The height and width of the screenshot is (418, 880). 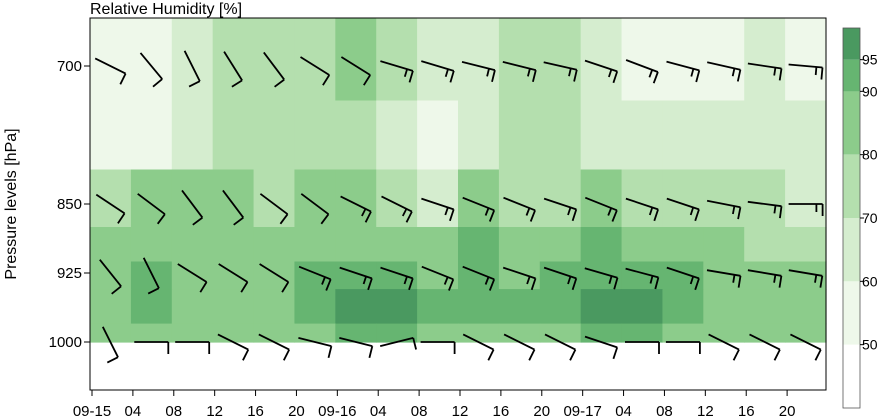 What do you see at coordinates (870, 60) in the screenshot?
I see `colorbar-tick-label: 95` at bounding box center [870, 60].